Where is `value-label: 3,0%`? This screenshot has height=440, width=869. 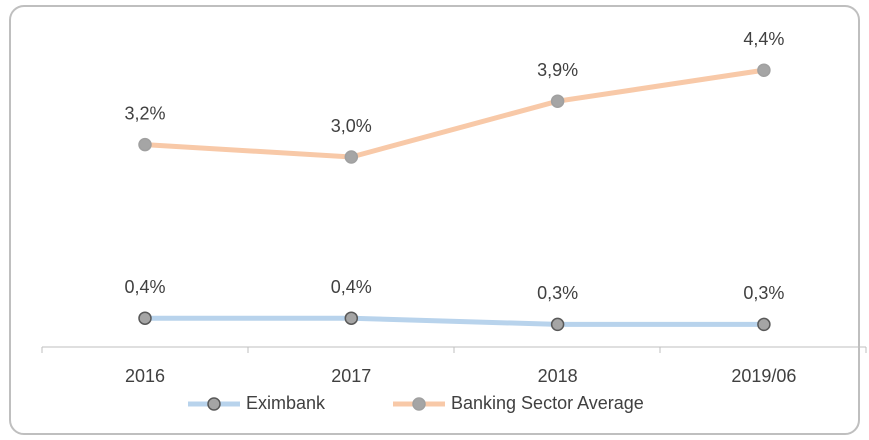 value-label: 3,0% is located at coordinates (351, 126).